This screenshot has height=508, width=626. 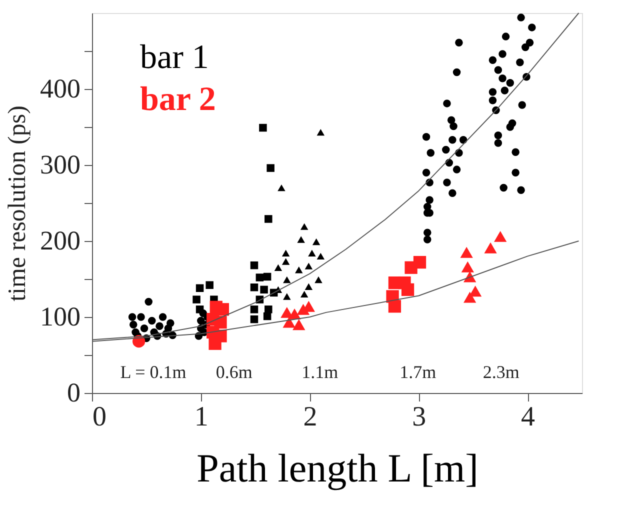 What do you see at coordinates (60, 165) in the screenshot?
I see `y-tick-label: 300` at bounding box center [60, 165].